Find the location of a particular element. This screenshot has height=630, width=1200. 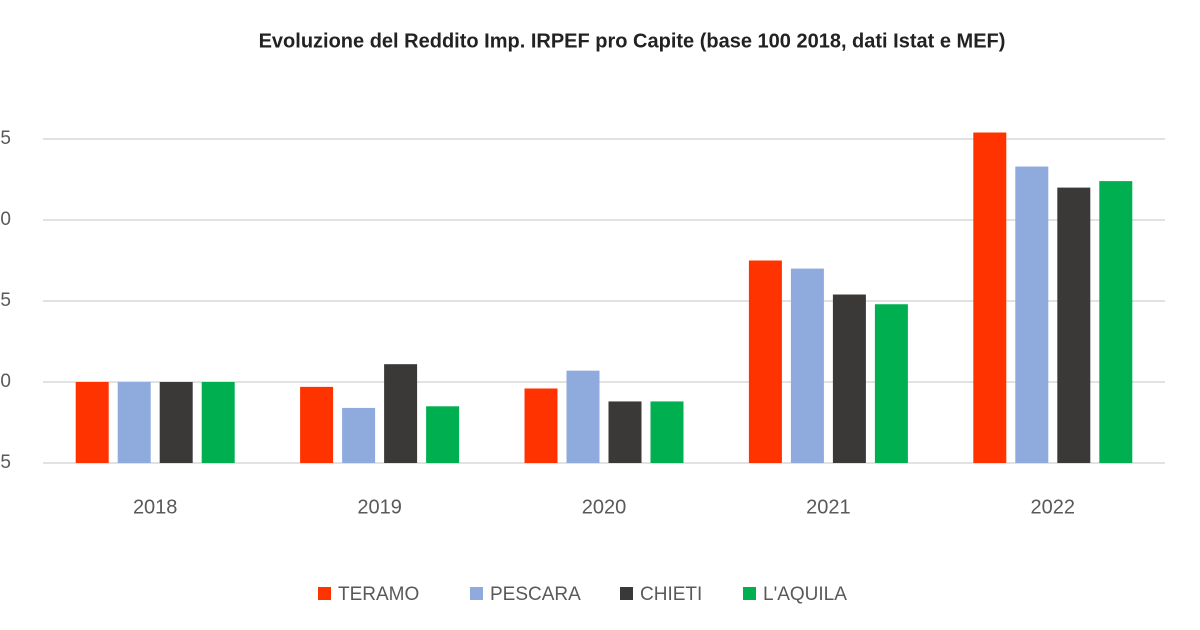

x-tick-label: 2022 is located at coordinates (1053, 507).